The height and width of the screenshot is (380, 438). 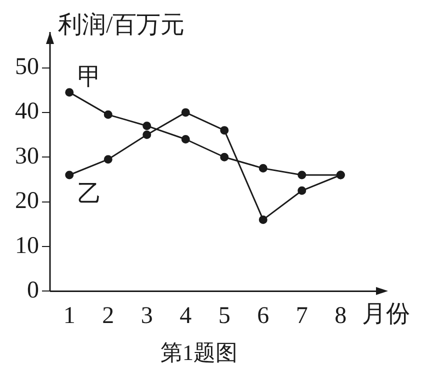 What do you see at coordinates (146, 315) in the screenshot?
I see `x-tick-label: 3` at bounding box center [146, 315].